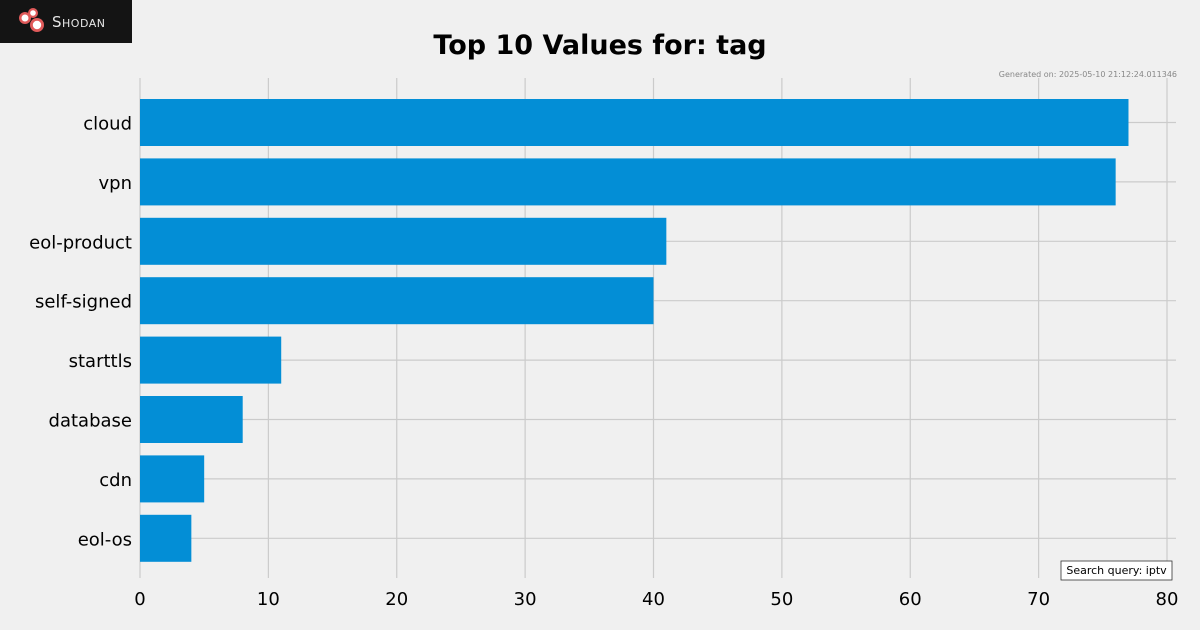 This screenshot has width=1200, height=630. I want to click on x-tick-label: 70, so click(1038, 599).